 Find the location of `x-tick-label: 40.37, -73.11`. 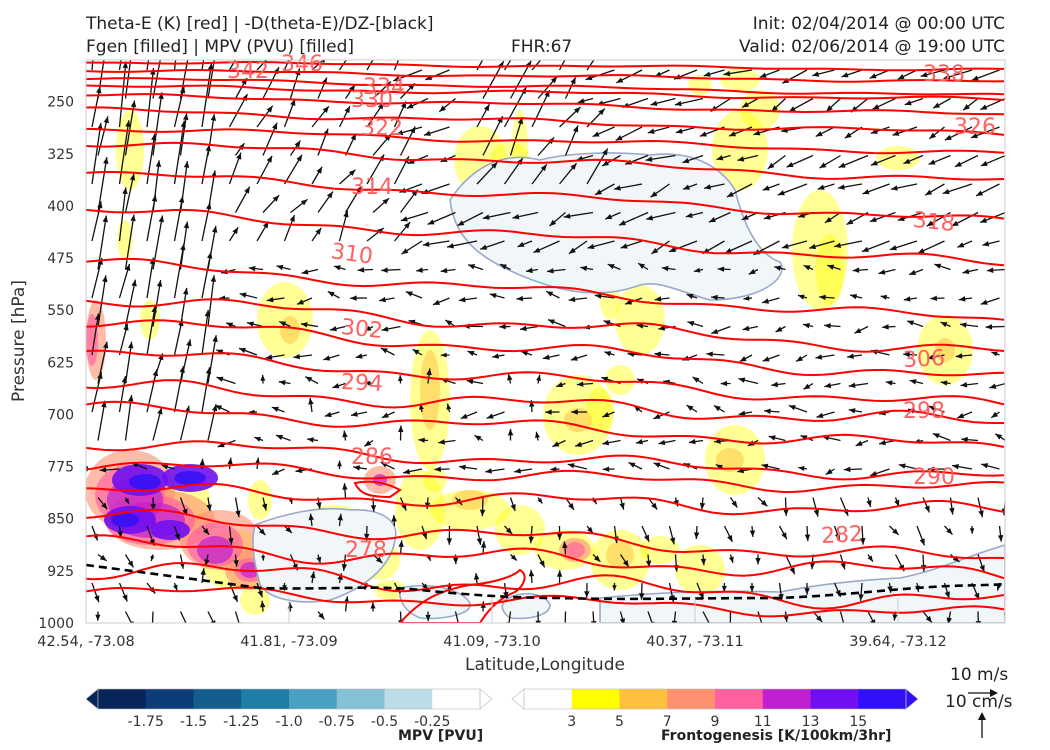

x-tick-label: 40.37, -73.11 is located at coordinates (694, 642).